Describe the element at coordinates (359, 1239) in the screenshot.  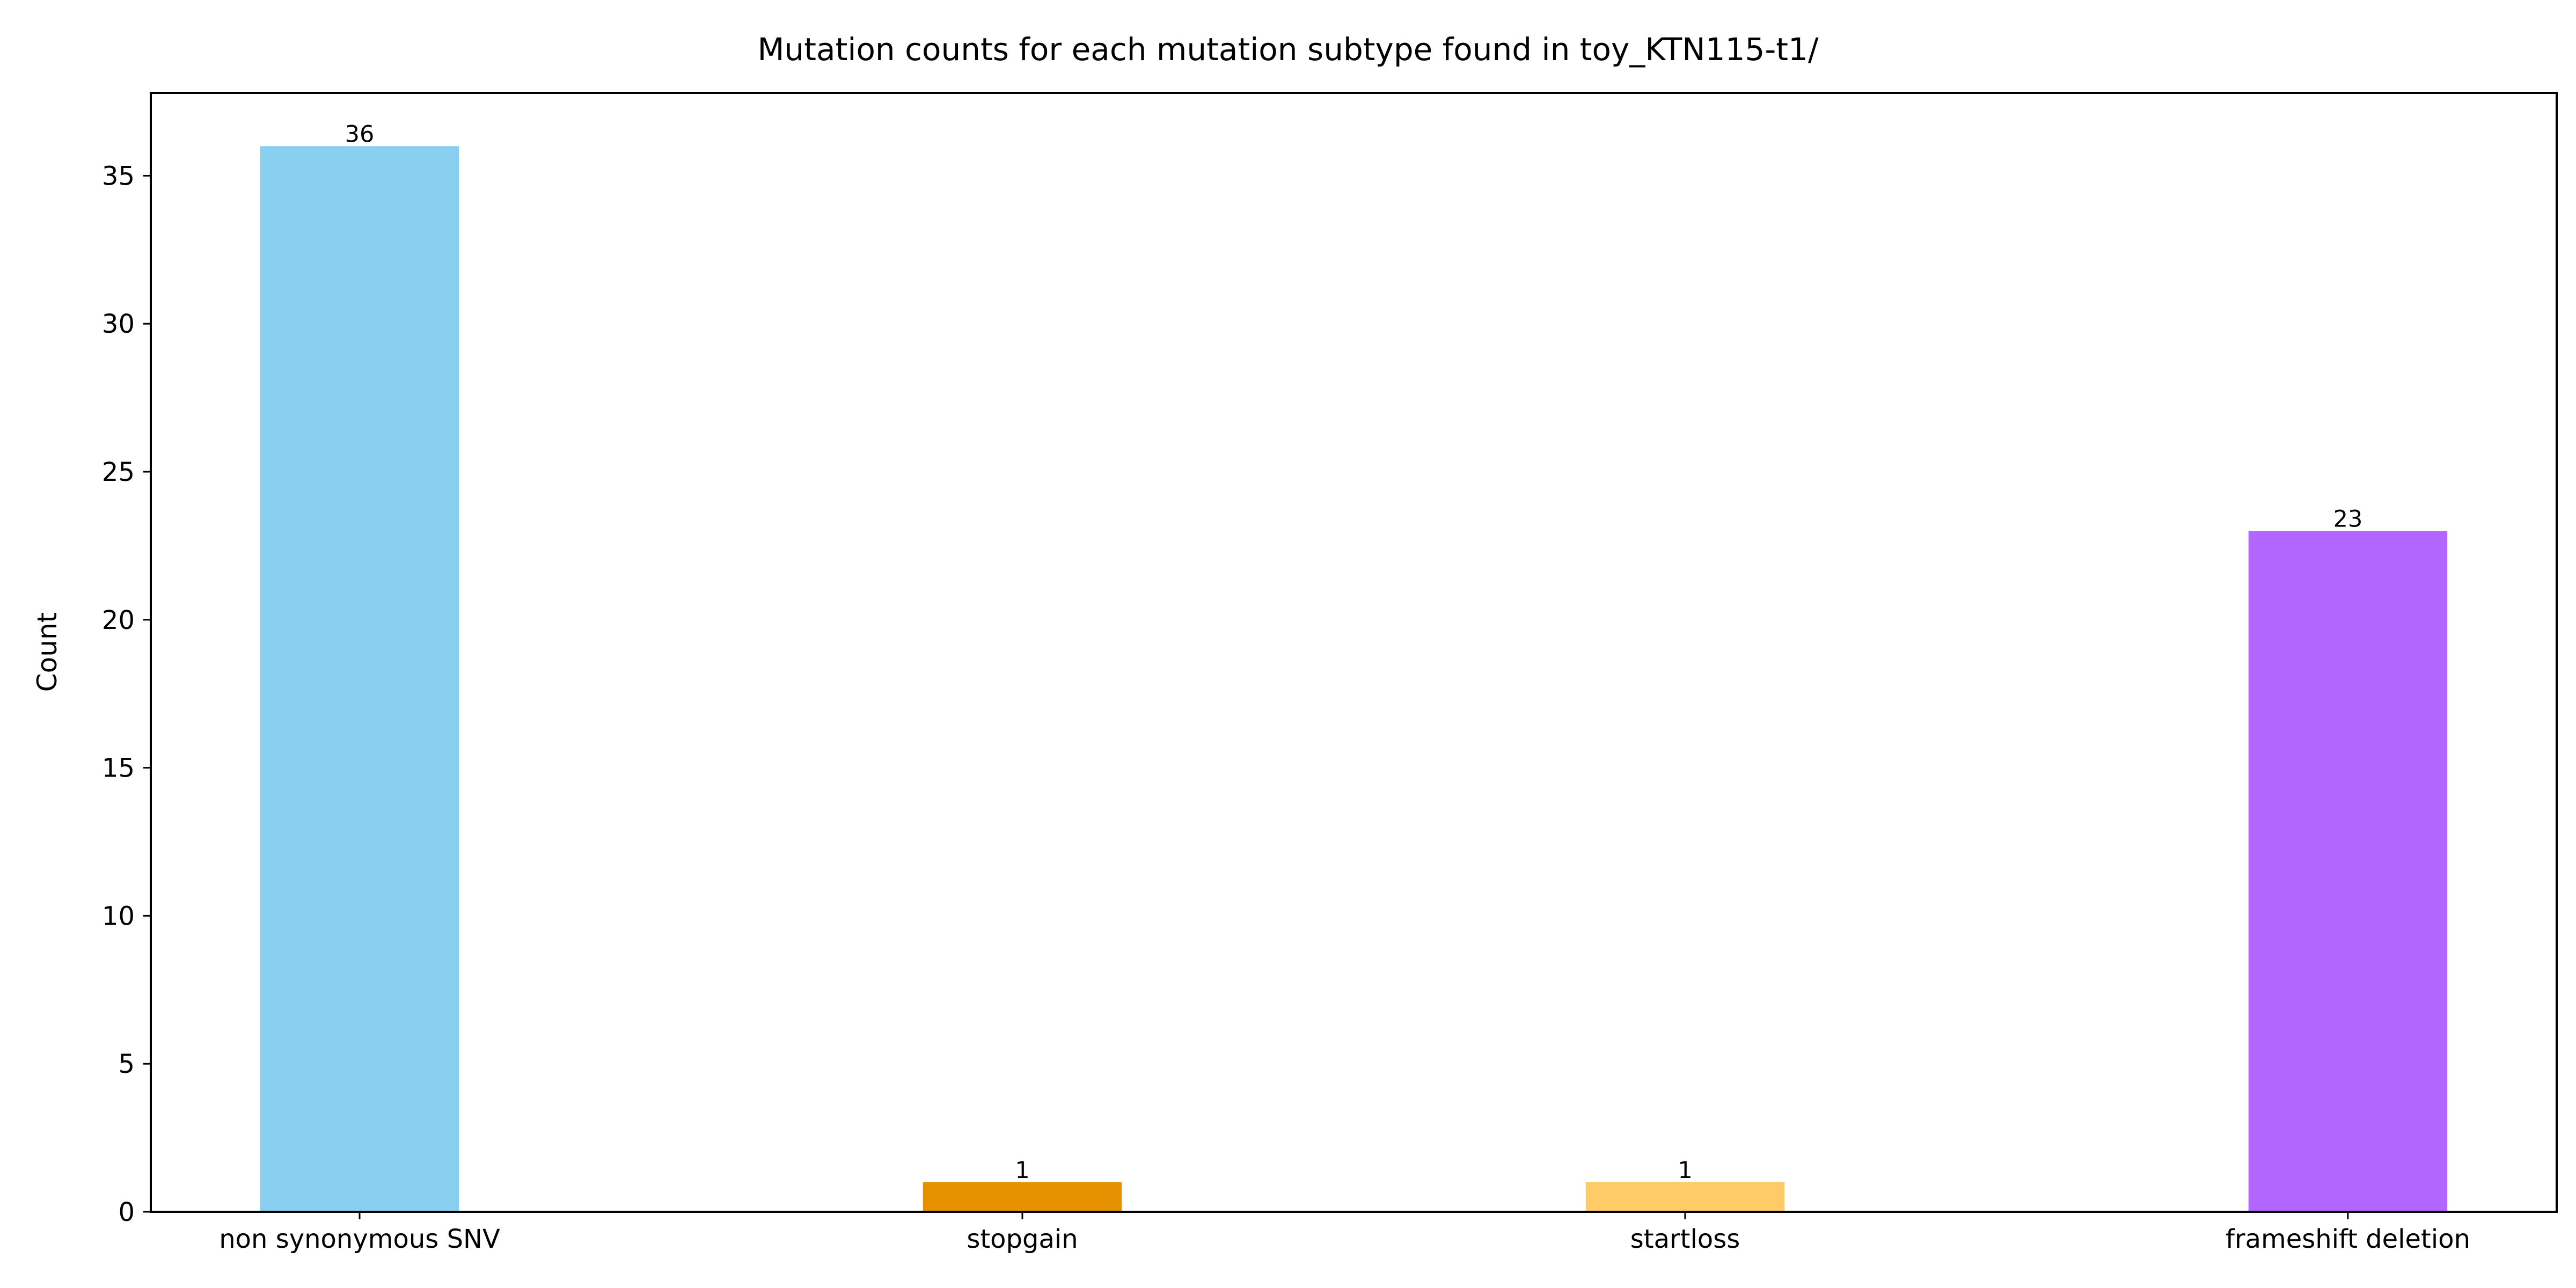
I see `x-tick-label-non-synonymous-snv: non synonymous SNV` at that location.